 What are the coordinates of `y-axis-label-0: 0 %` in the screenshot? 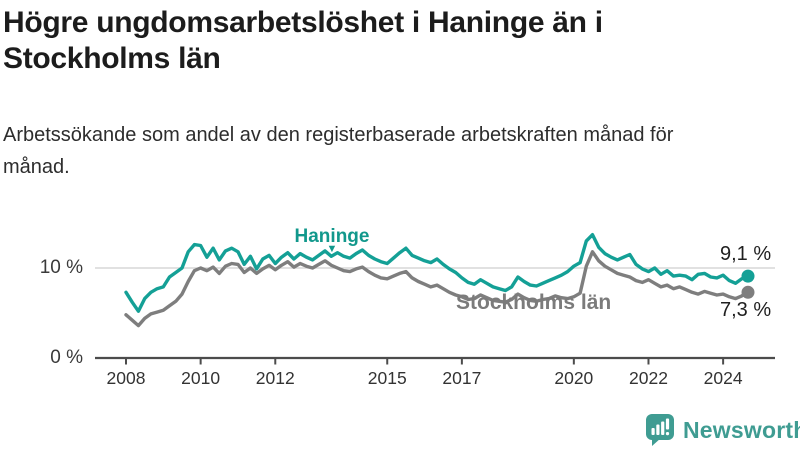 It's located at (66, 357).